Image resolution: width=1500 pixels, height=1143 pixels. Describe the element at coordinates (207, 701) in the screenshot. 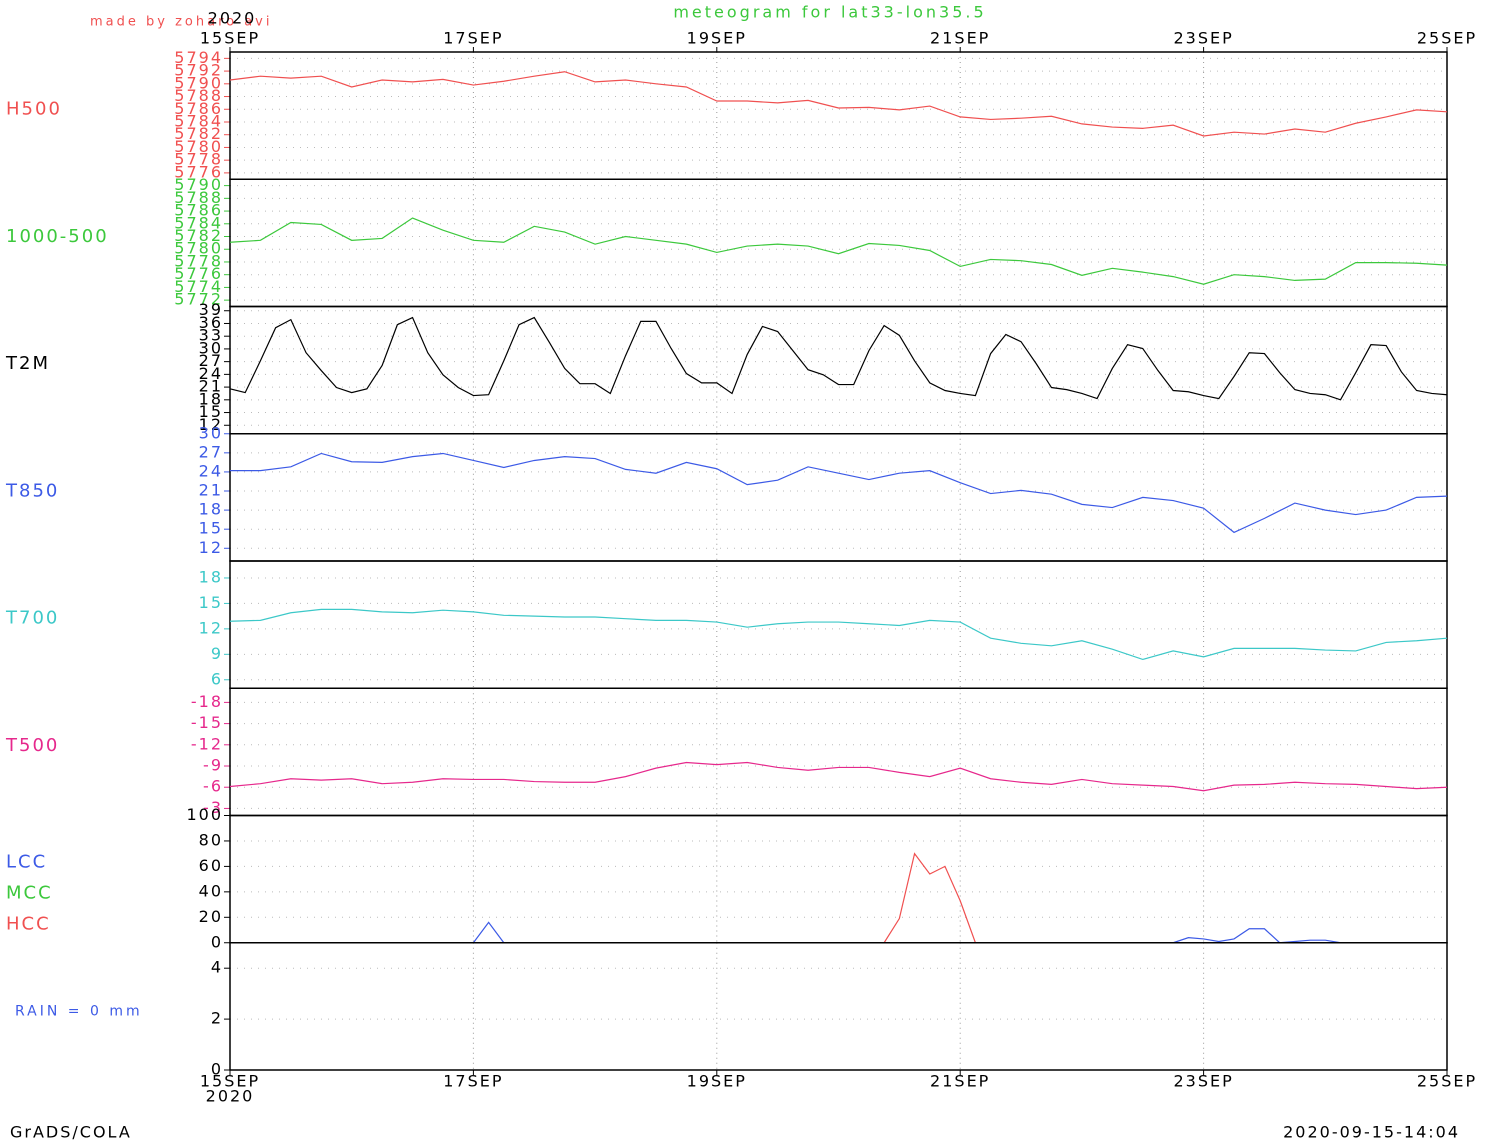

I see `y-tick-label: -18` at that location.